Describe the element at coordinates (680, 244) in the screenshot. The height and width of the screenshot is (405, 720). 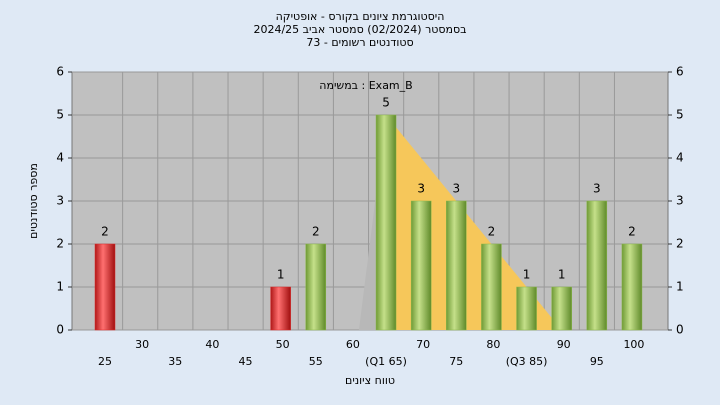
I see `y-tick-label-right: 2` at that location.